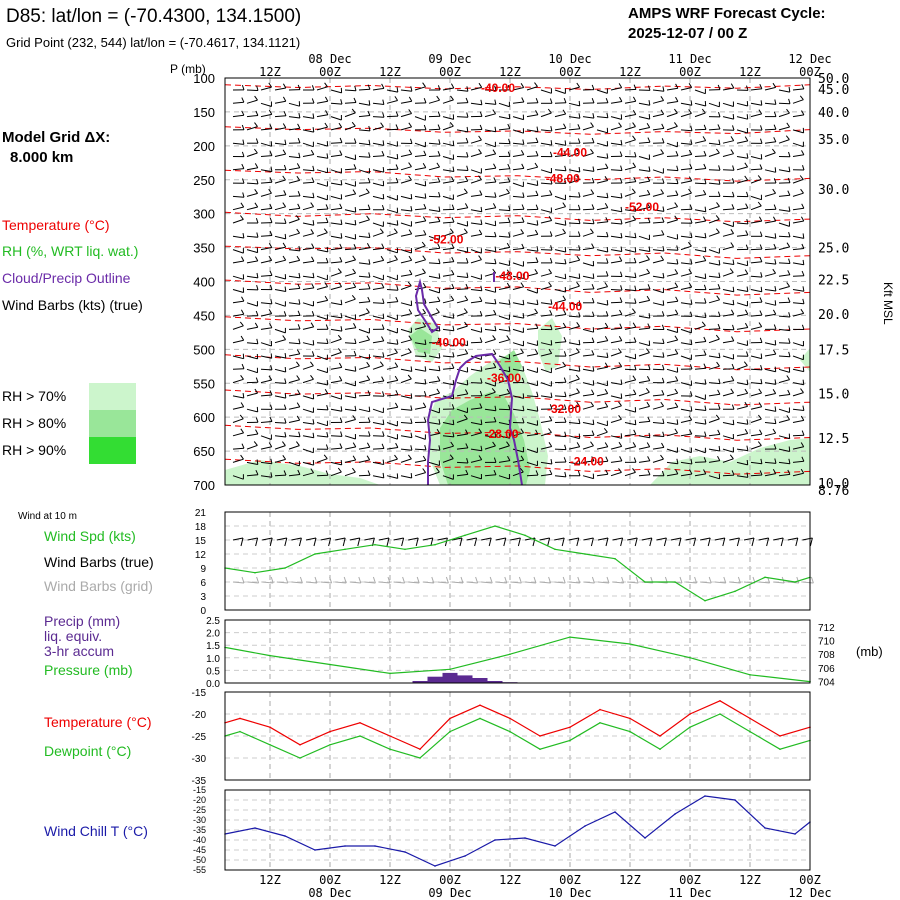 This screenshot has width=900, height=900. I want to click on true-barb-staff, so click(530, 539).